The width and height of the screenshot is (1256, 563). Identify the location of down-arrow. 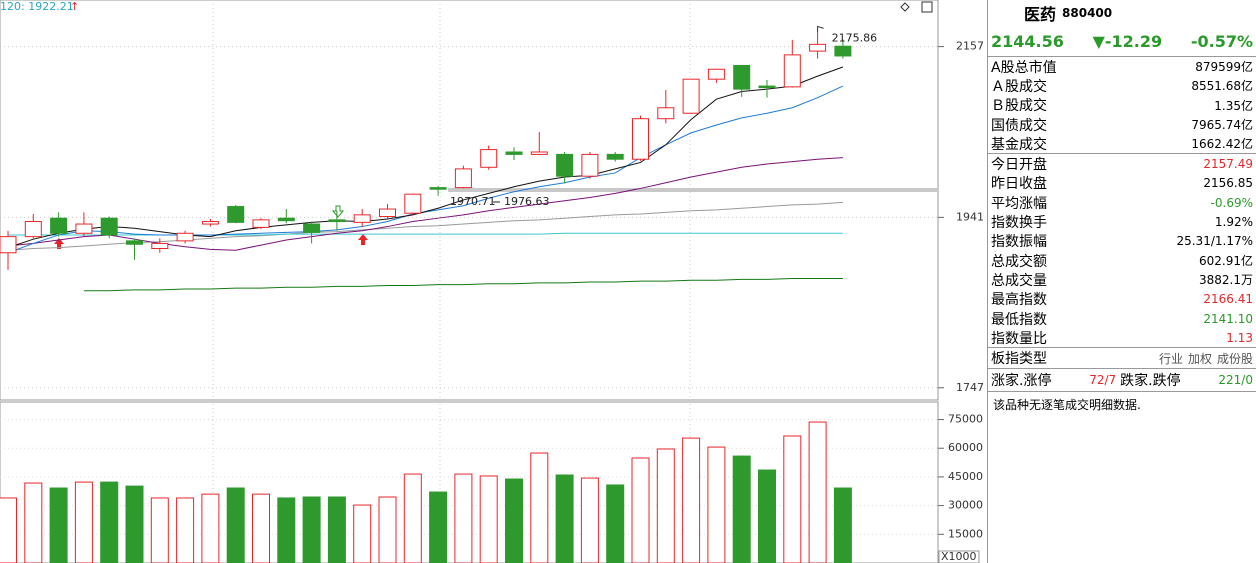
(338, 211).